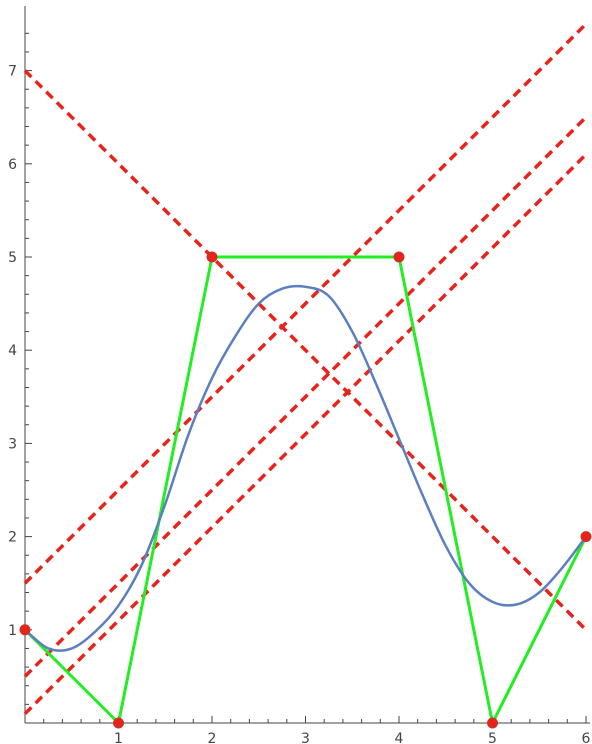  What do you see at coordinates (12, 258) in the screenshot?
I see `y-tick-label: 5` at bounding box center [12, 258].